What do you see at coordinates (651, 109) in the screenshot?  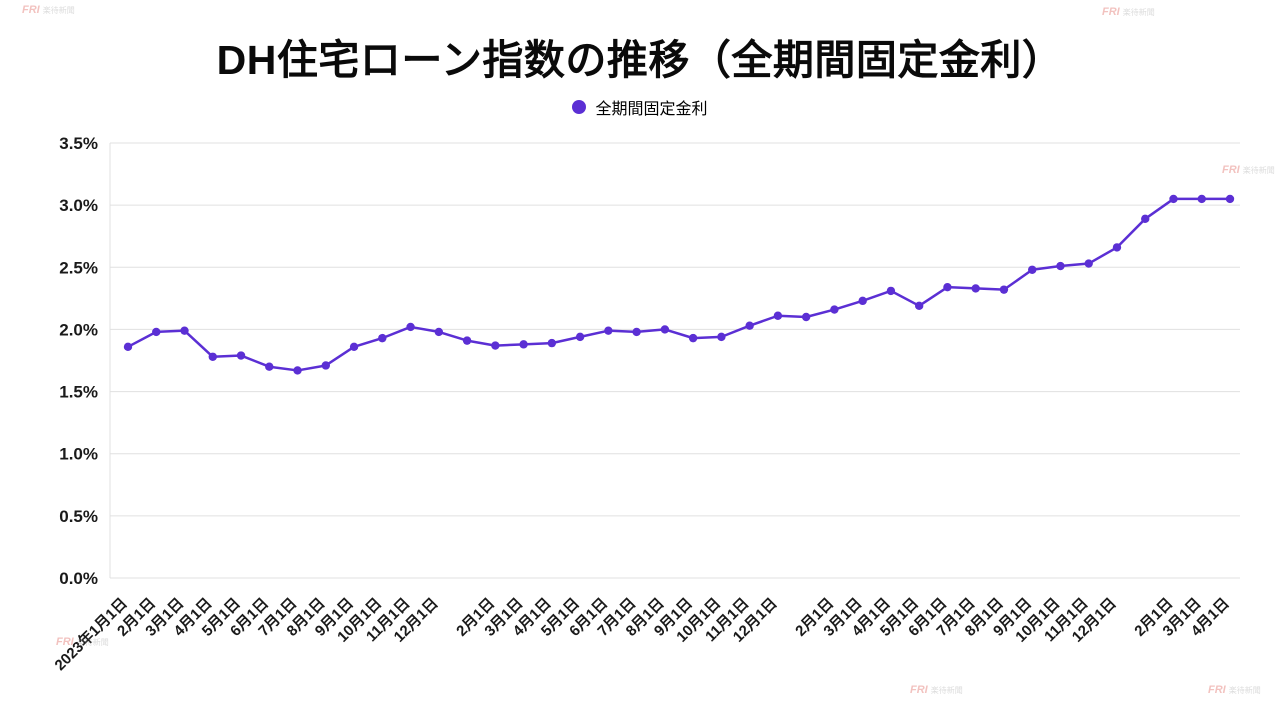 I see `legend-label: 全期間固定金利` at bounding box center [651, 109].